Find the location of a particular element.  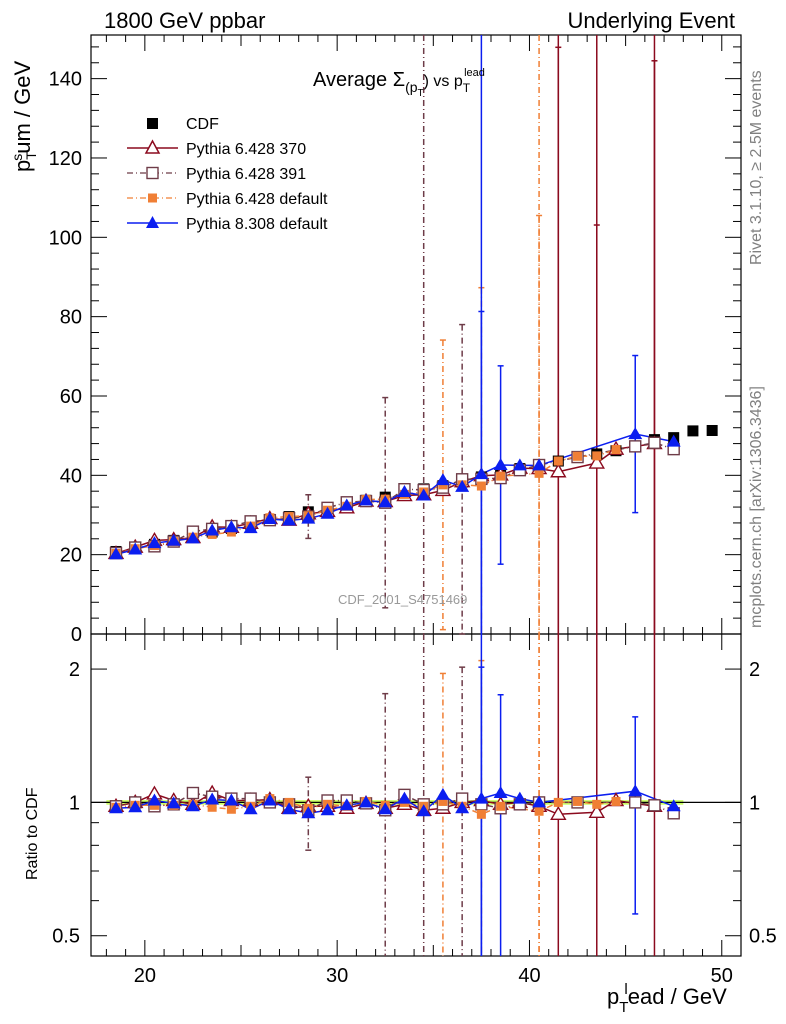

y-axis-label-lower: Ratio to CDF is located at coordinates (32, 833).